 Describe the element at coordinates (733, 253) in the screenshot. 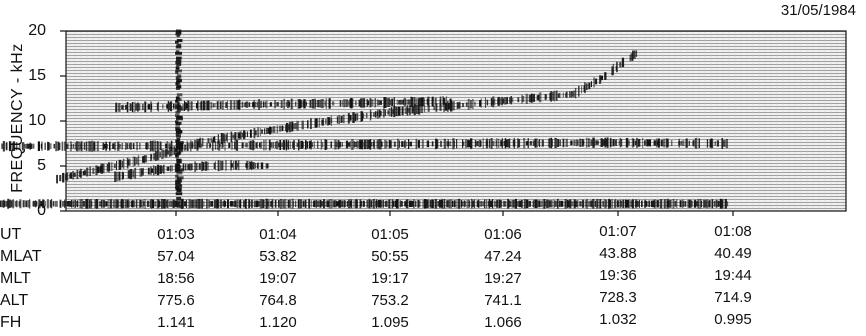

I see `ephemeris-cell-mlat: 40.49` at that location.